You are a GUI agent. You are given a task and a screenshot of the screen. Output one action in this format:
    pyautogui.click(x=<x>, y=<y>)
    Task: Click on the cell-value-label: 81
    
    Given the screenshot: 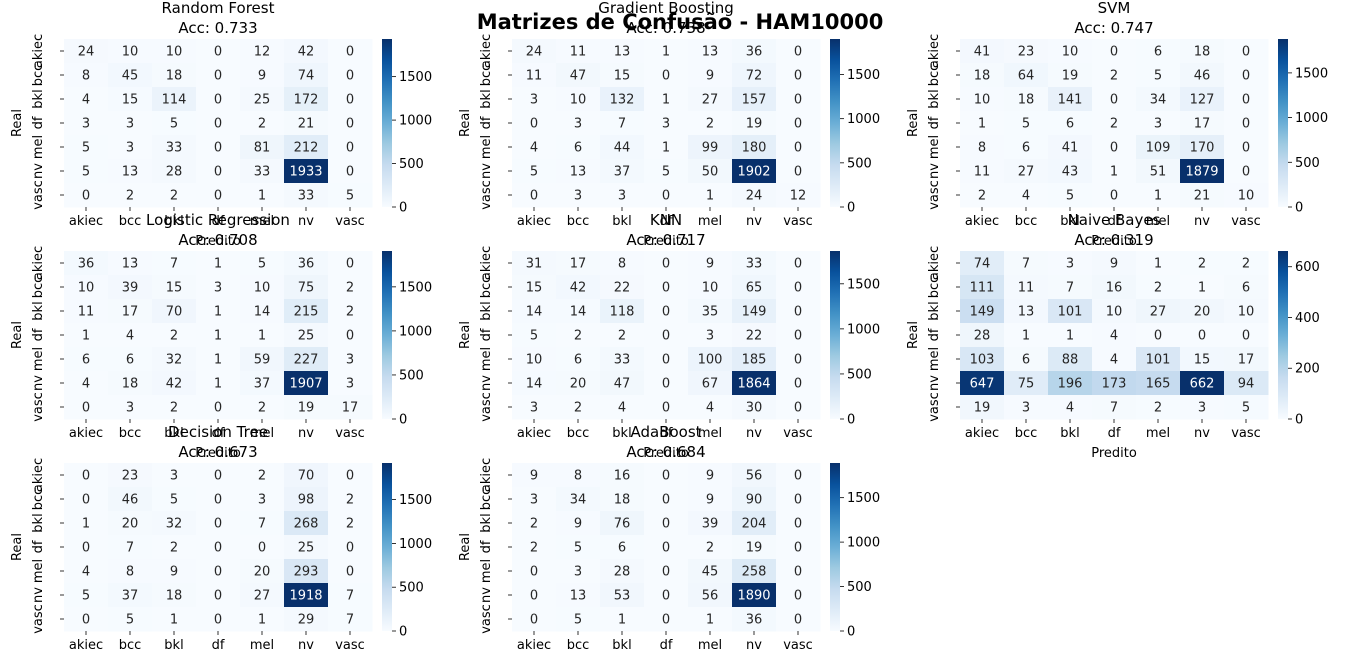 What is the action you would take?
    pyautogui.click(x=262, y=148)
    